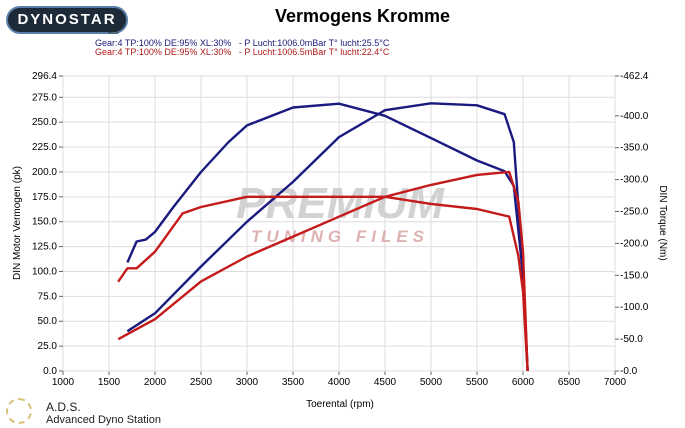  Describe the element at coordinates (44, 271) in the screenshot. I see `y-tick-label: 100.0` at that location.